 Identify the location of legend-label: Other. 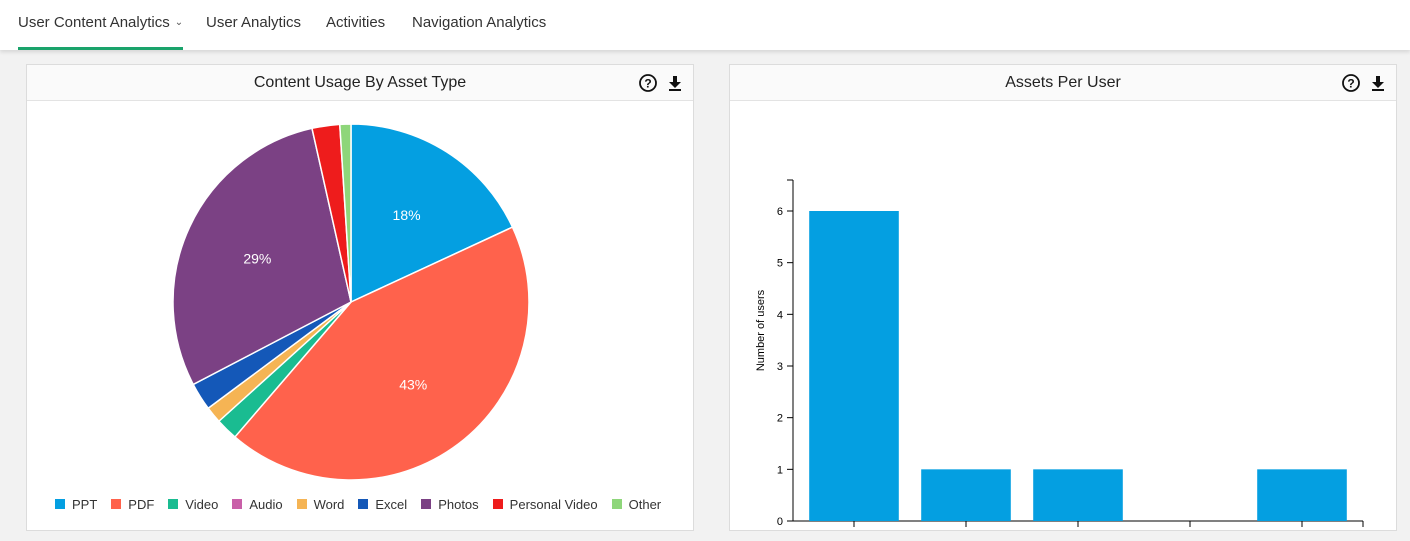
(645, 504).